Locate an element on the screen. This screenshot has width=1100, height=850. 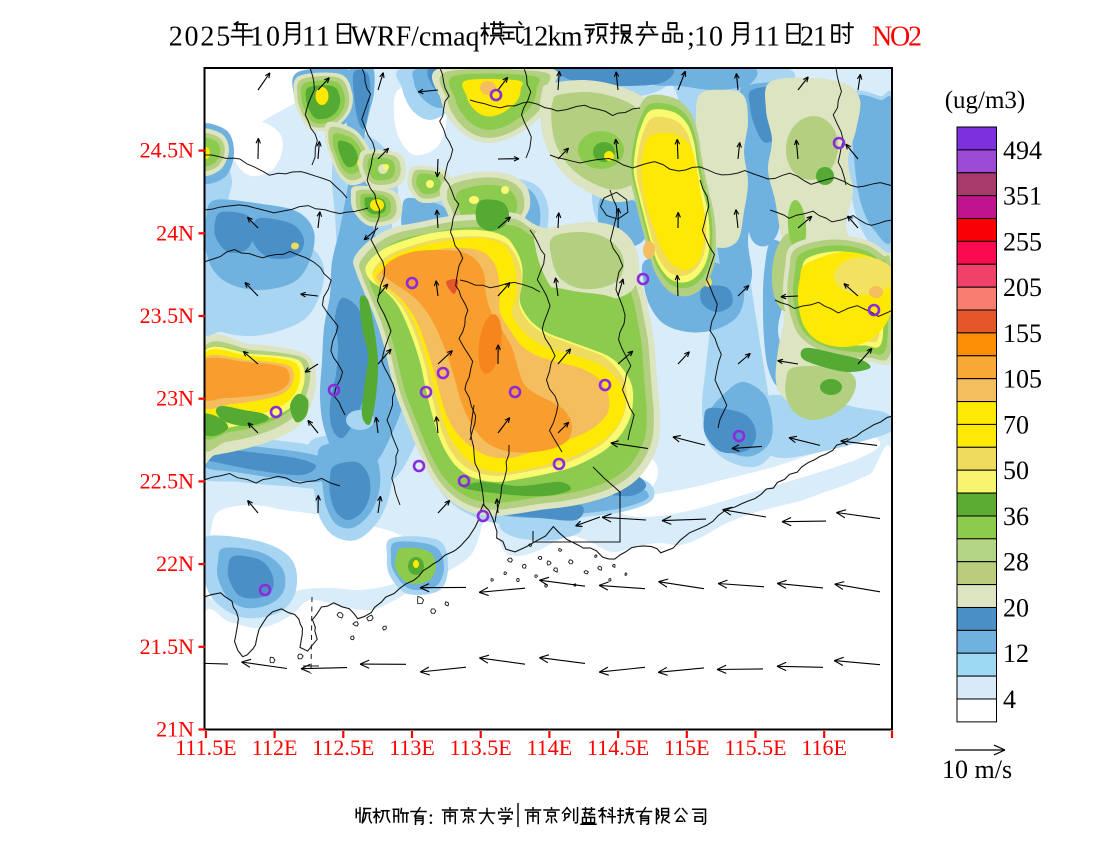
svg-text: 116E is located at coordinates (824, 747).